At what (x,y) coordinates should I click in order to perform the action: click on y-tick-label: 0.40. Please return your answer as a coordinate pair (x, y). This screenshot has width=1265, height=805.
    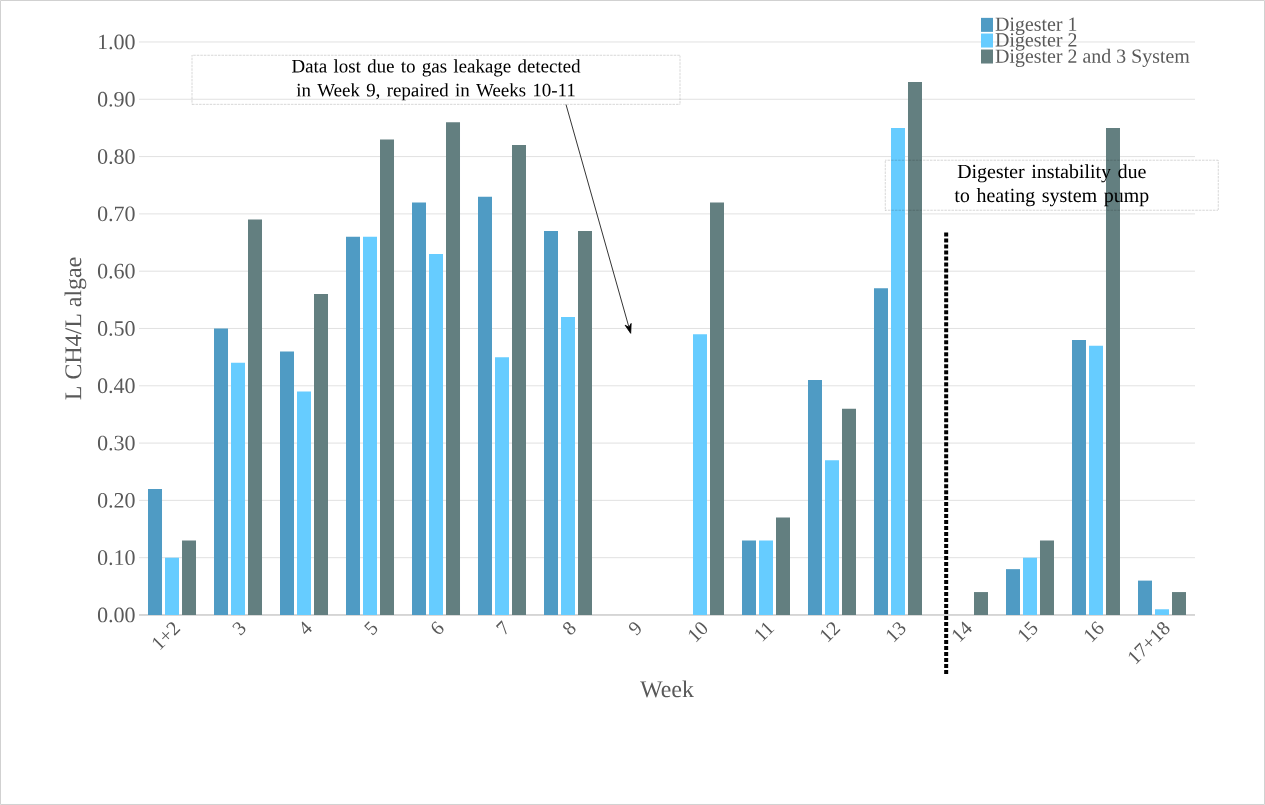
    Looking at the image, I should click on (116, 386).